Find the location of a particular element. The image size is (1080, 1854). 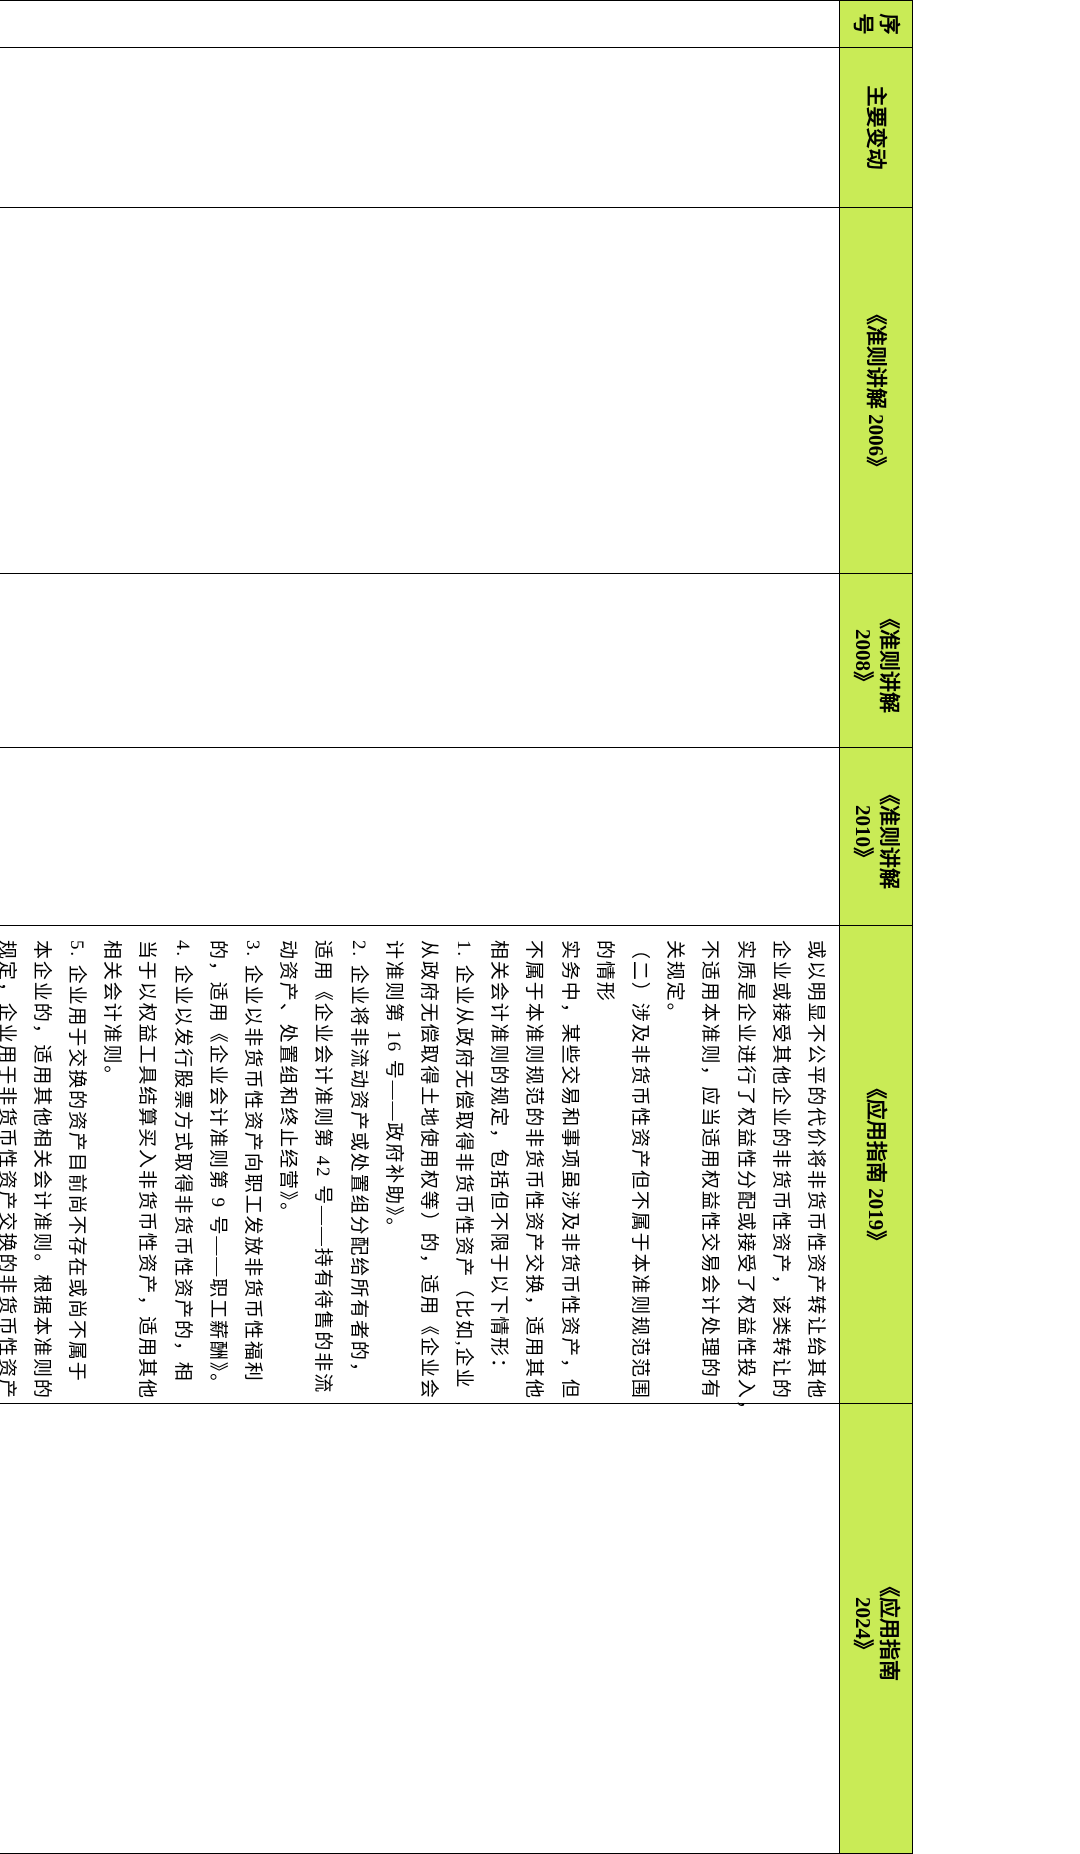

header-2010-line: 2010》 is located at coordinates (863, 836).